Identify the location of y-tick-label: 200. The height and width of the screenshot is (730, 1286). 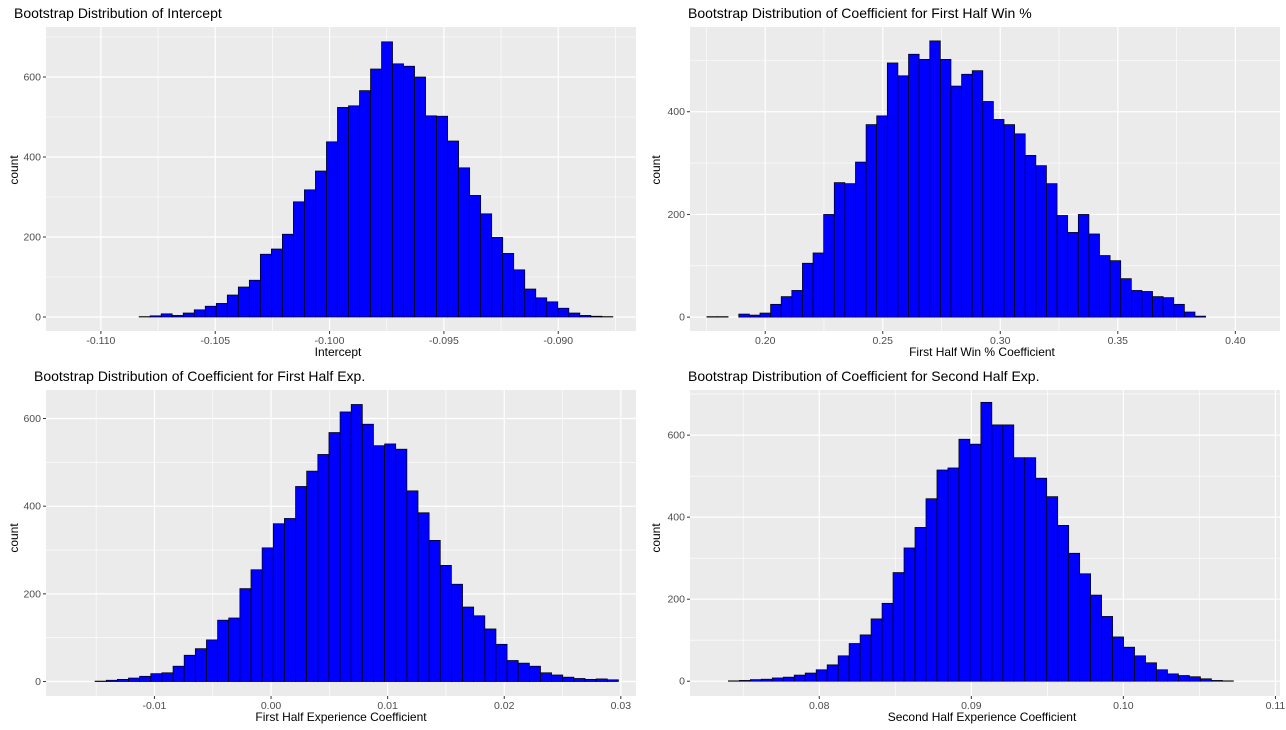
(676, 215).